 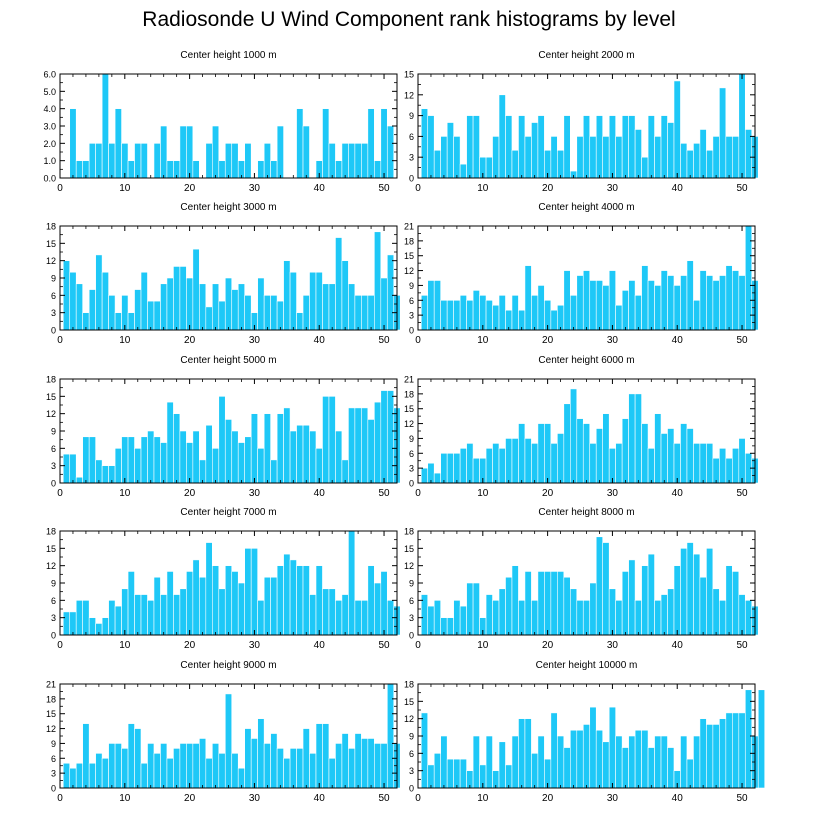 What do you see at coordinates (51, 414) in the screenshot?
I see `y-tick-label: 12` at bounding box center [51, 414].